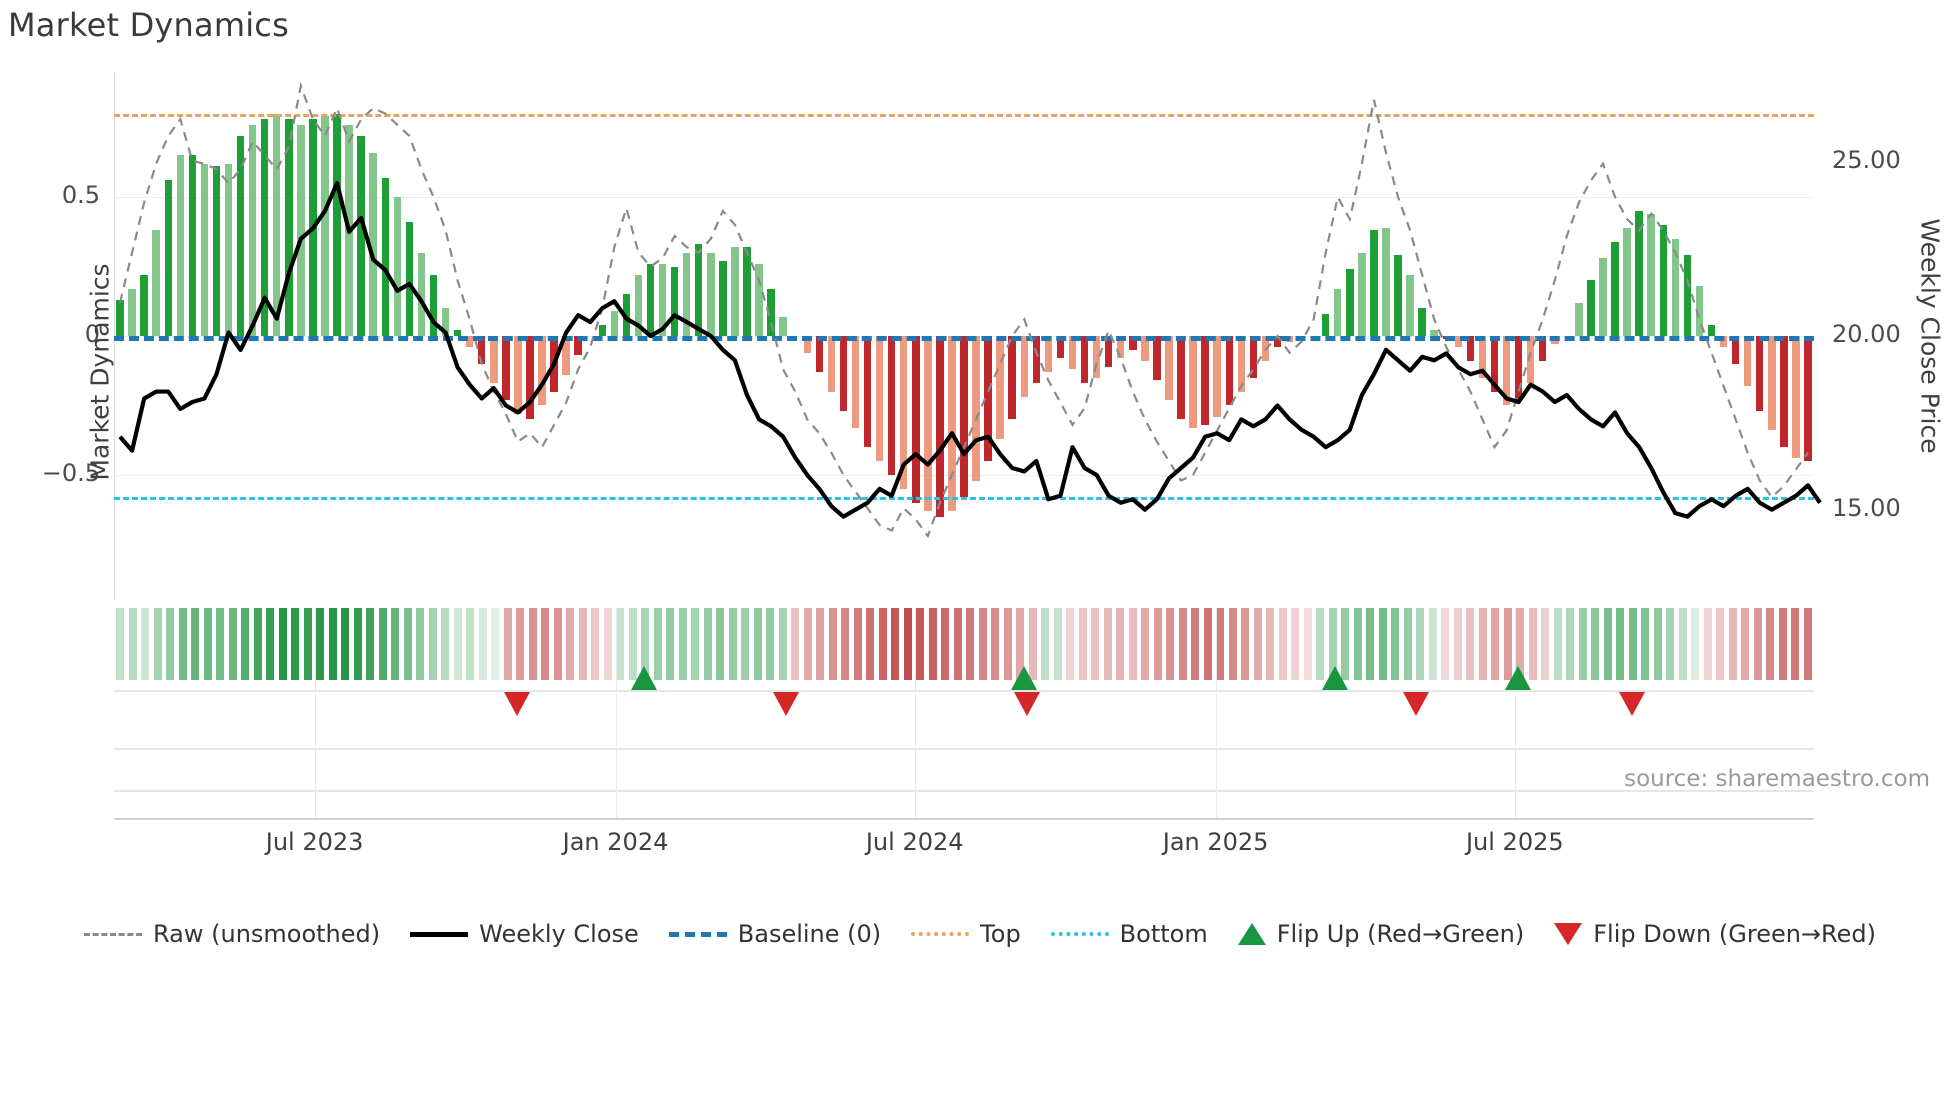  I want to click on legend-item: Bottom, so click(1129, 934).